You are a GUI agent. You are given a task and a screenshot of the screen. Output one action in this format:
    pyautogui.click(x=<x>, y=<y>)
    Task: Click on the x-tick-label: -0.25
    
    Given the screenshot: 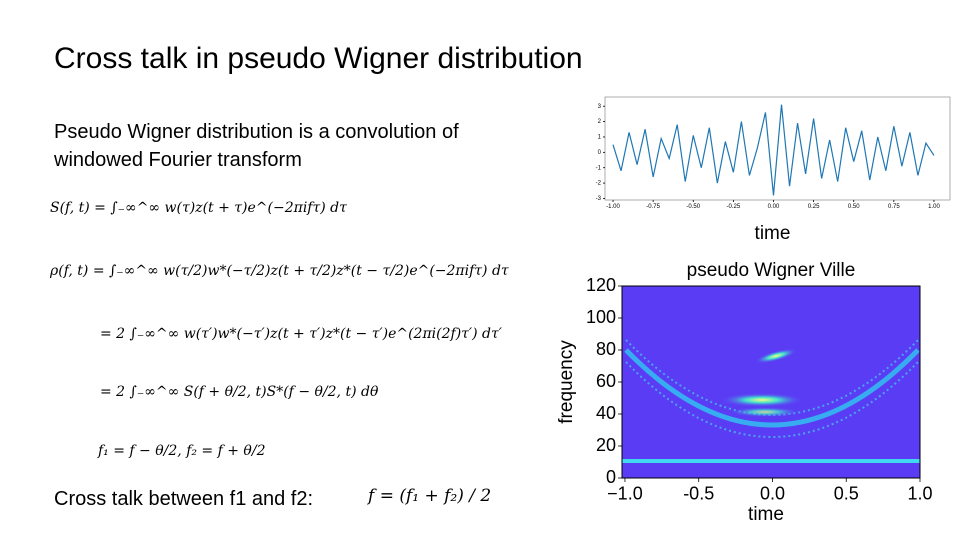 What is the action you would take?
    pyautogui.click(x=734, y=207)
    